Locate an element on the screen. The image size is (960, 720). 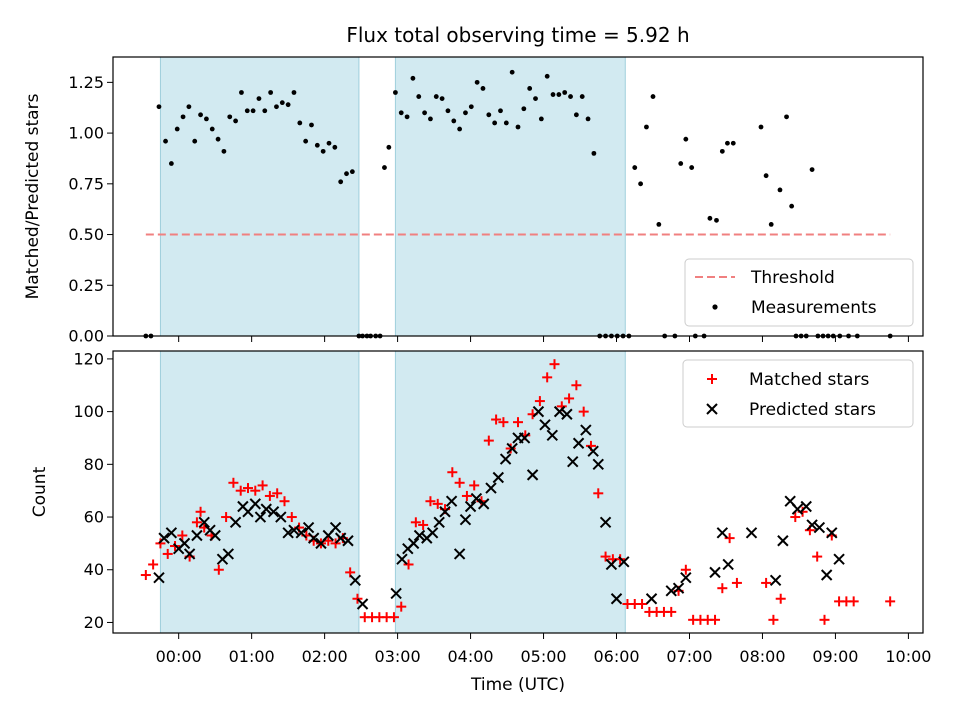
top-x-ticks is located at coordinates (543, 339).